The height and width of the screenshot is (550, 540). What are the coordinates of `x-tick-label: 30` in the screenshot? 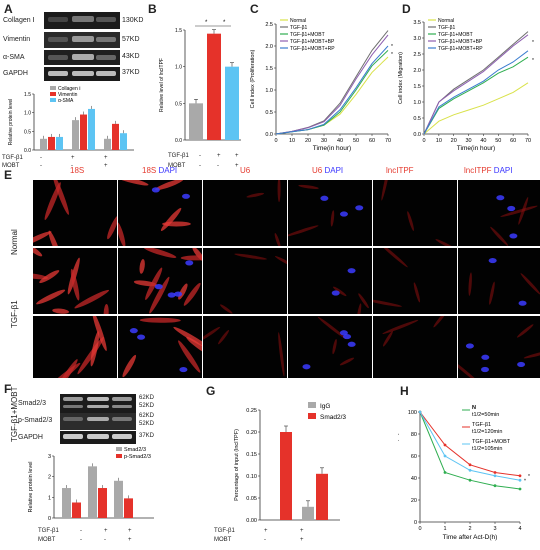 It's located at (324, 141).